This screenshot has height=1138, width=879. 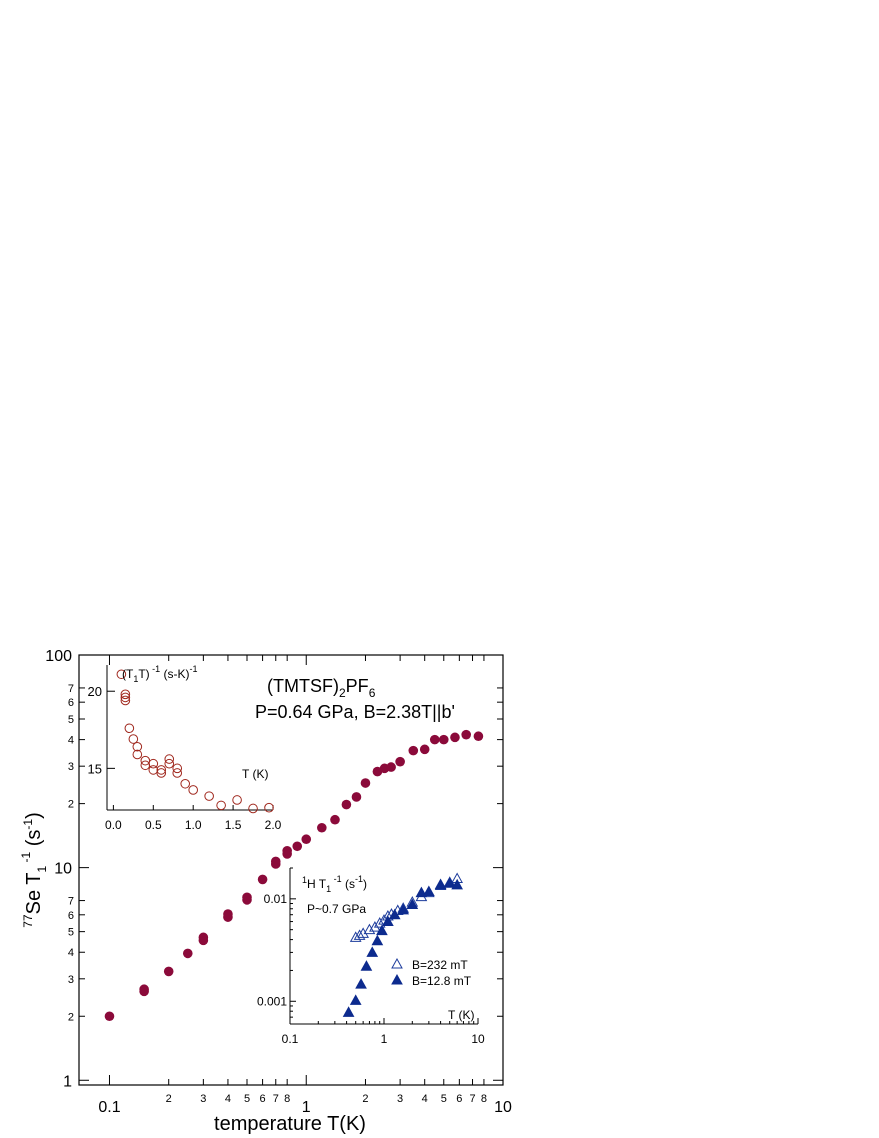 What do you see at coordinates (193, 825) in the screenshot?
I see `inset1-x-tick-label: 1.0` at bounding box center [193, 825].